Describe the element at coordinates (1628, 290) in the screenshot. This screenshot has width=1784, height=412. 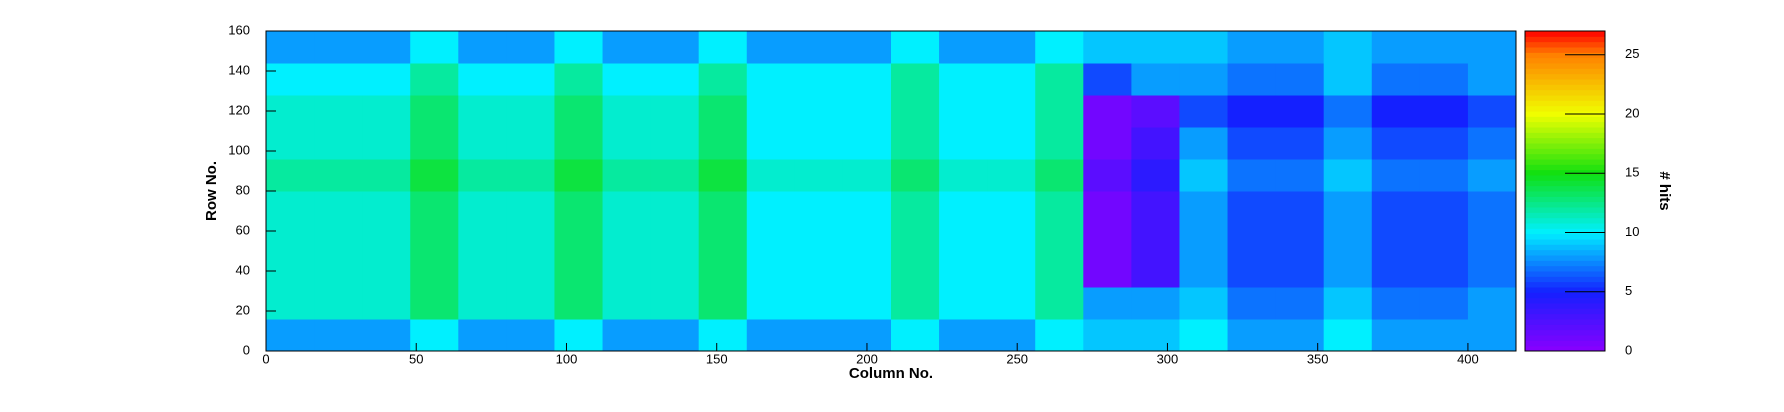
I see `z-tick-label: 5` at that location.